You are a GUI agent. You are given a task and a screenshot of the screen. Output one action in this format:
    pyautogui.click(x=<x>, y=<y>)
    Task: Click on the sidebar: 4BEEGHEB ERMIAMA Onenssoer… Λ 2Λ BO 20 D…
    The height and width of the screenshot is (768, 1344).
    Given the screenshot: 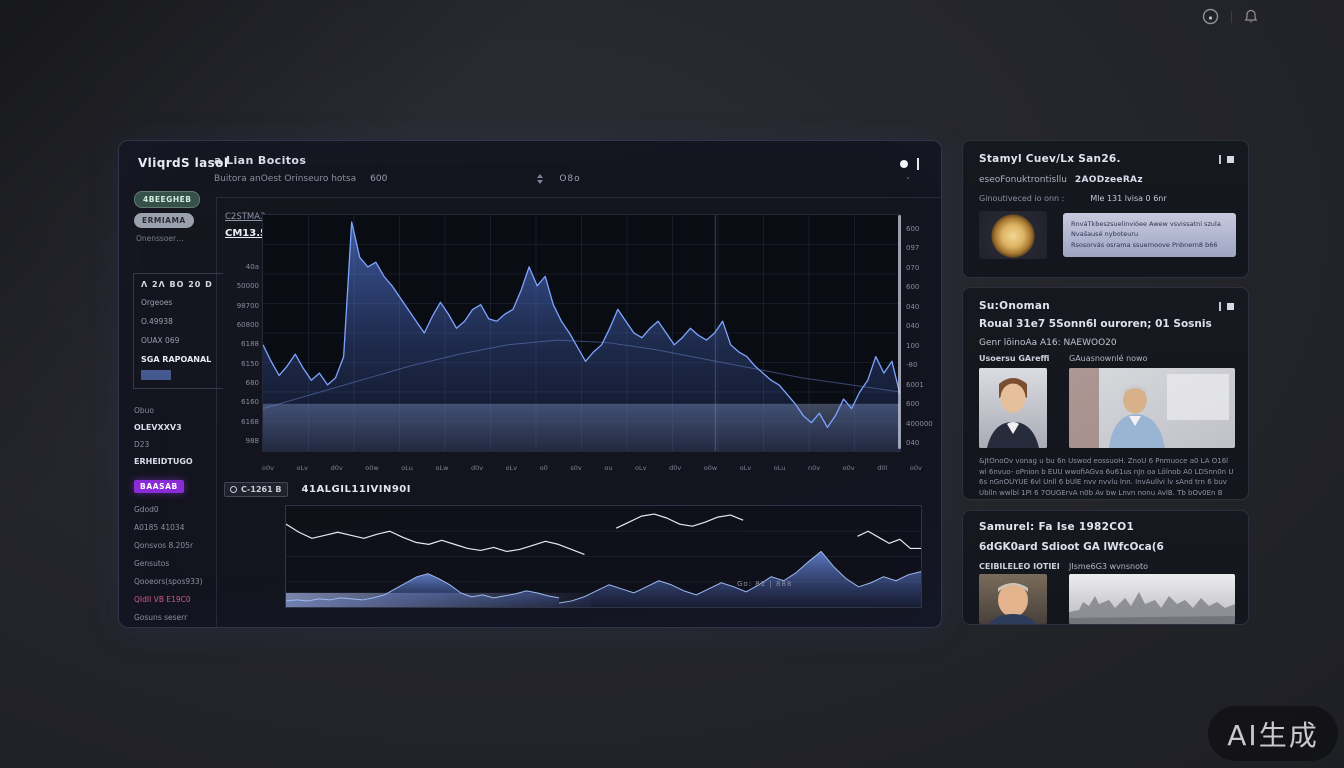 What is the action you would take?
    pyautogui.click(x=171, y=409)
    